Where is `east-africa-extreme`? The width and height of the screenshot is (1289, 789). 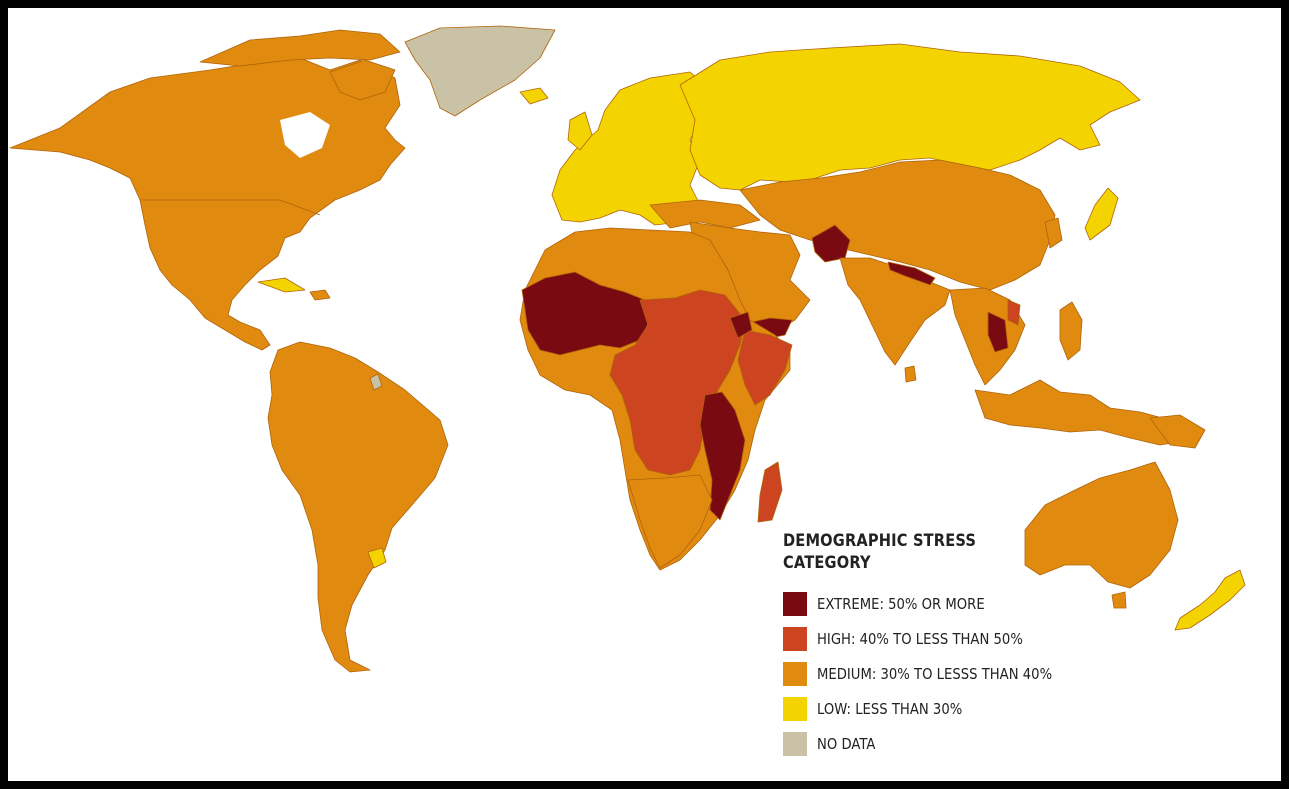
east-africa-extreme is located at coordinates (722, 456).